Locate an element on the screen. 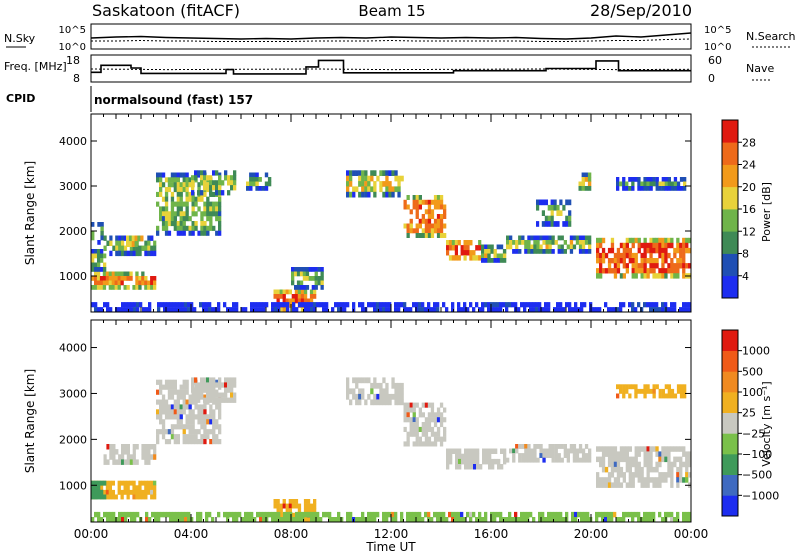 The image size is (800, 554). noise-sky-series-line is located at coordinates (391, 36).